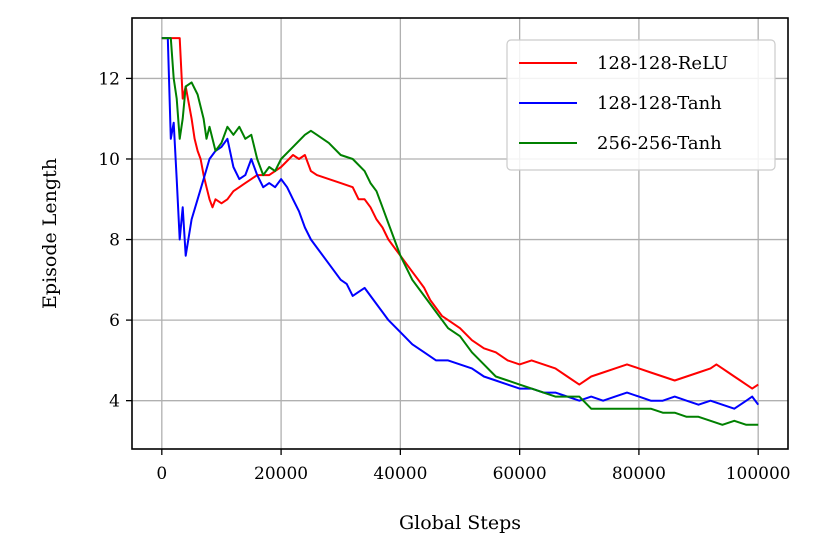  I want to click on legend-box, so click(641, 105).